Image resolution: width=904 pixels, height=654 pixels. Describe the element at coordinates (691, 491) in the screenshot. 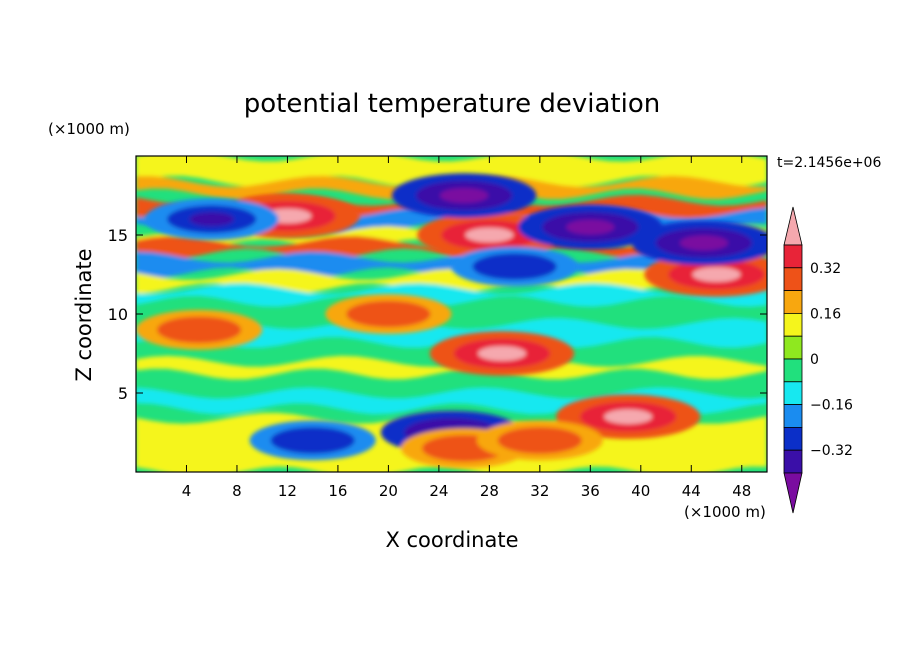

I see `x-tick-label: 44` at that location.